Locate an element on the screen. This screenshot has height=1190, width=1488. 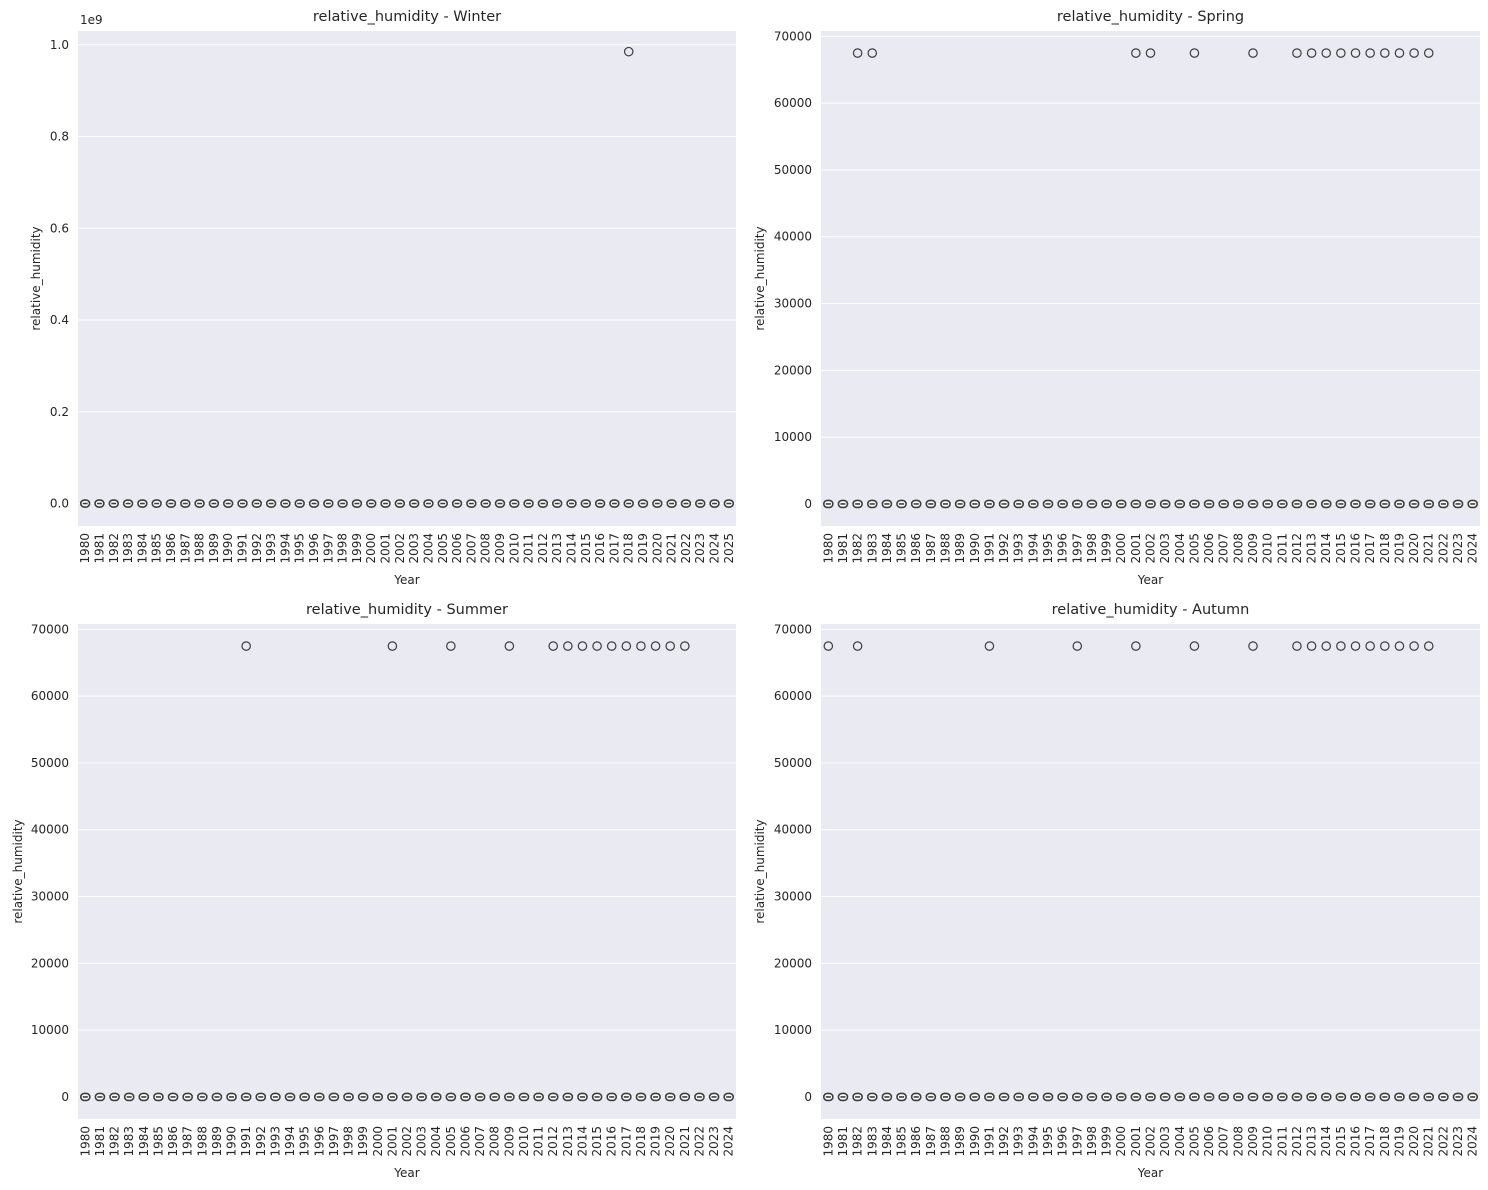
x-tick-label: 1983 is located at coordinates (872, 1141).